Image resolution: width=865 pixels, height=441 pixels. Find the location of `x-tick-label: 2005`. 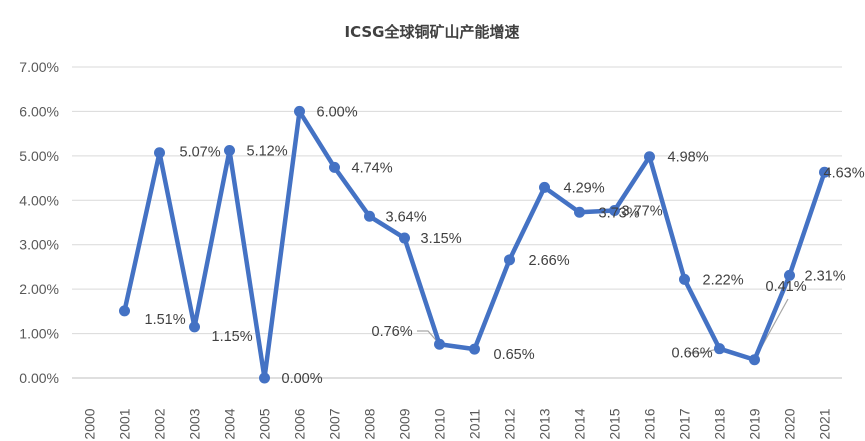

x-tick-label: 2005 is located at coordinates (265, 423).